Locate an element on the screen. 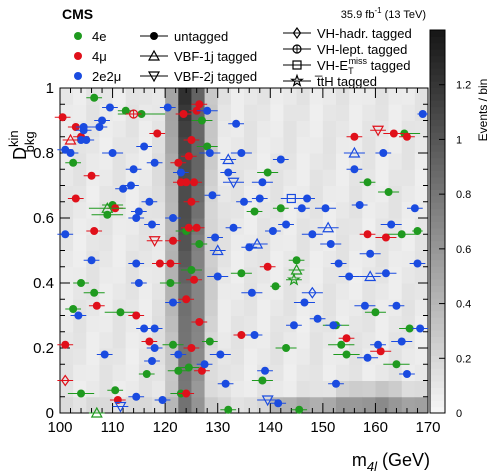 The image size is (498, 476). data-point-triangle-down is located at coordinates (233, 183).